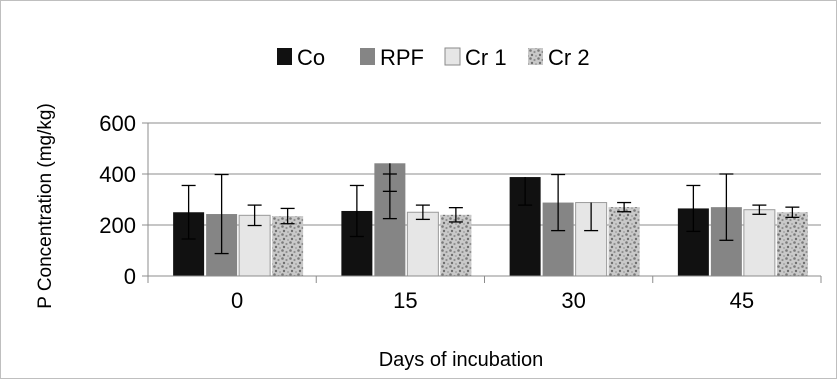 The image size is (837, 380). What do you see at coordinates (130, 276) in the screenshot?
I see `y-tick-label-0: 0` at bounding box center [130, 276].